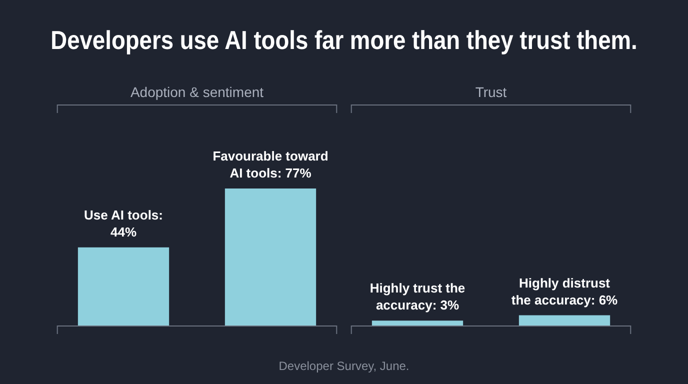 The width and height of the screenshot is (688, 384). Describe the element at coordinates (270, 164) in the screenshot. I see `data-label: Favourable toward AI tools: 77%` at that location.